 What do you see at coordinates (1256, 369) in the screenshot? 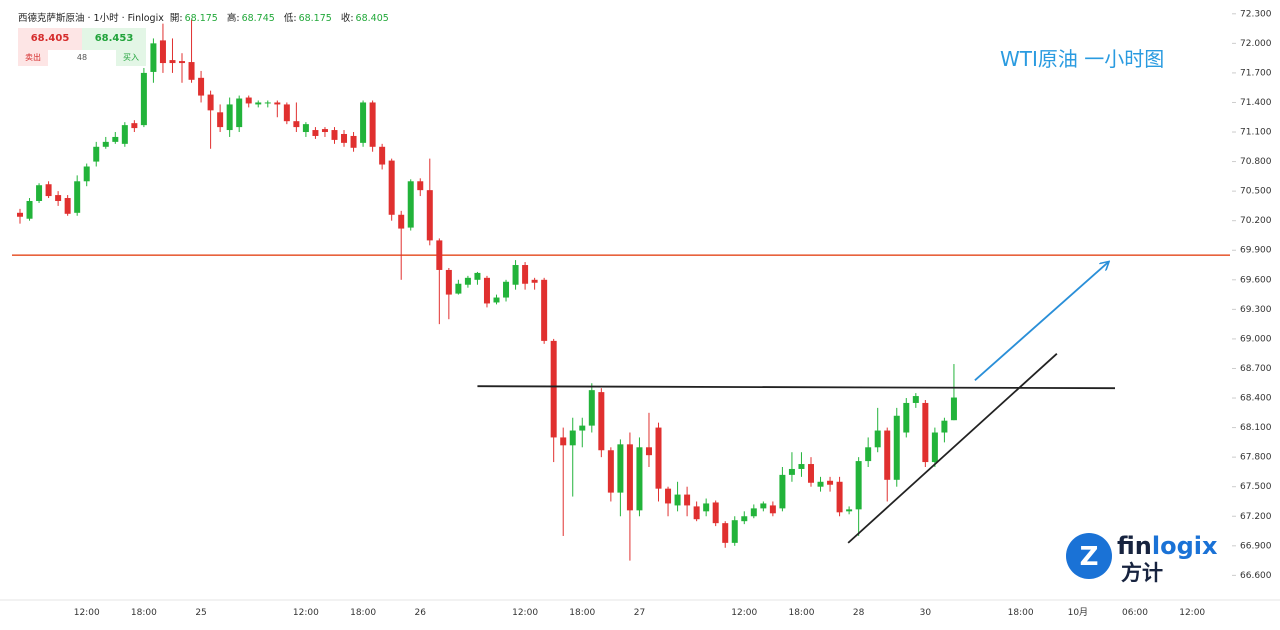
I see `y-tick-label: 68.700` at bounding box center [1256, 369].